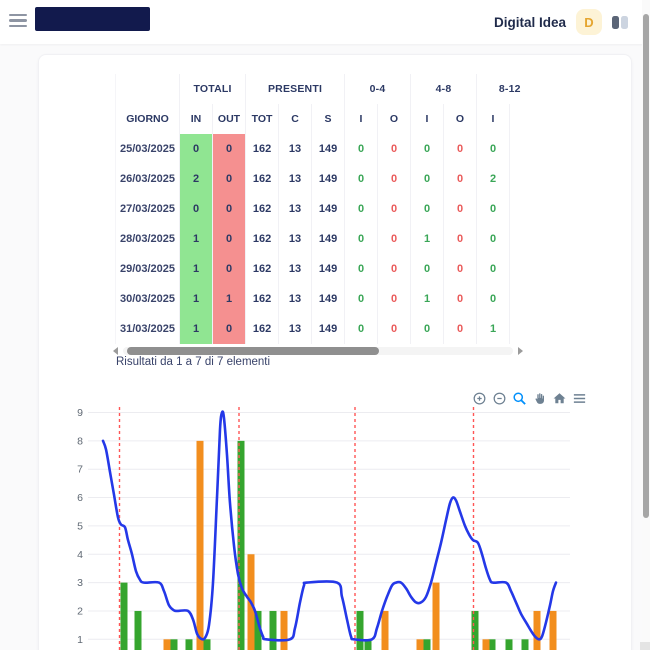 Image resolution: width=650 pixels, height=650 pixels. I want to click on avatar: D, so click(589, 22).